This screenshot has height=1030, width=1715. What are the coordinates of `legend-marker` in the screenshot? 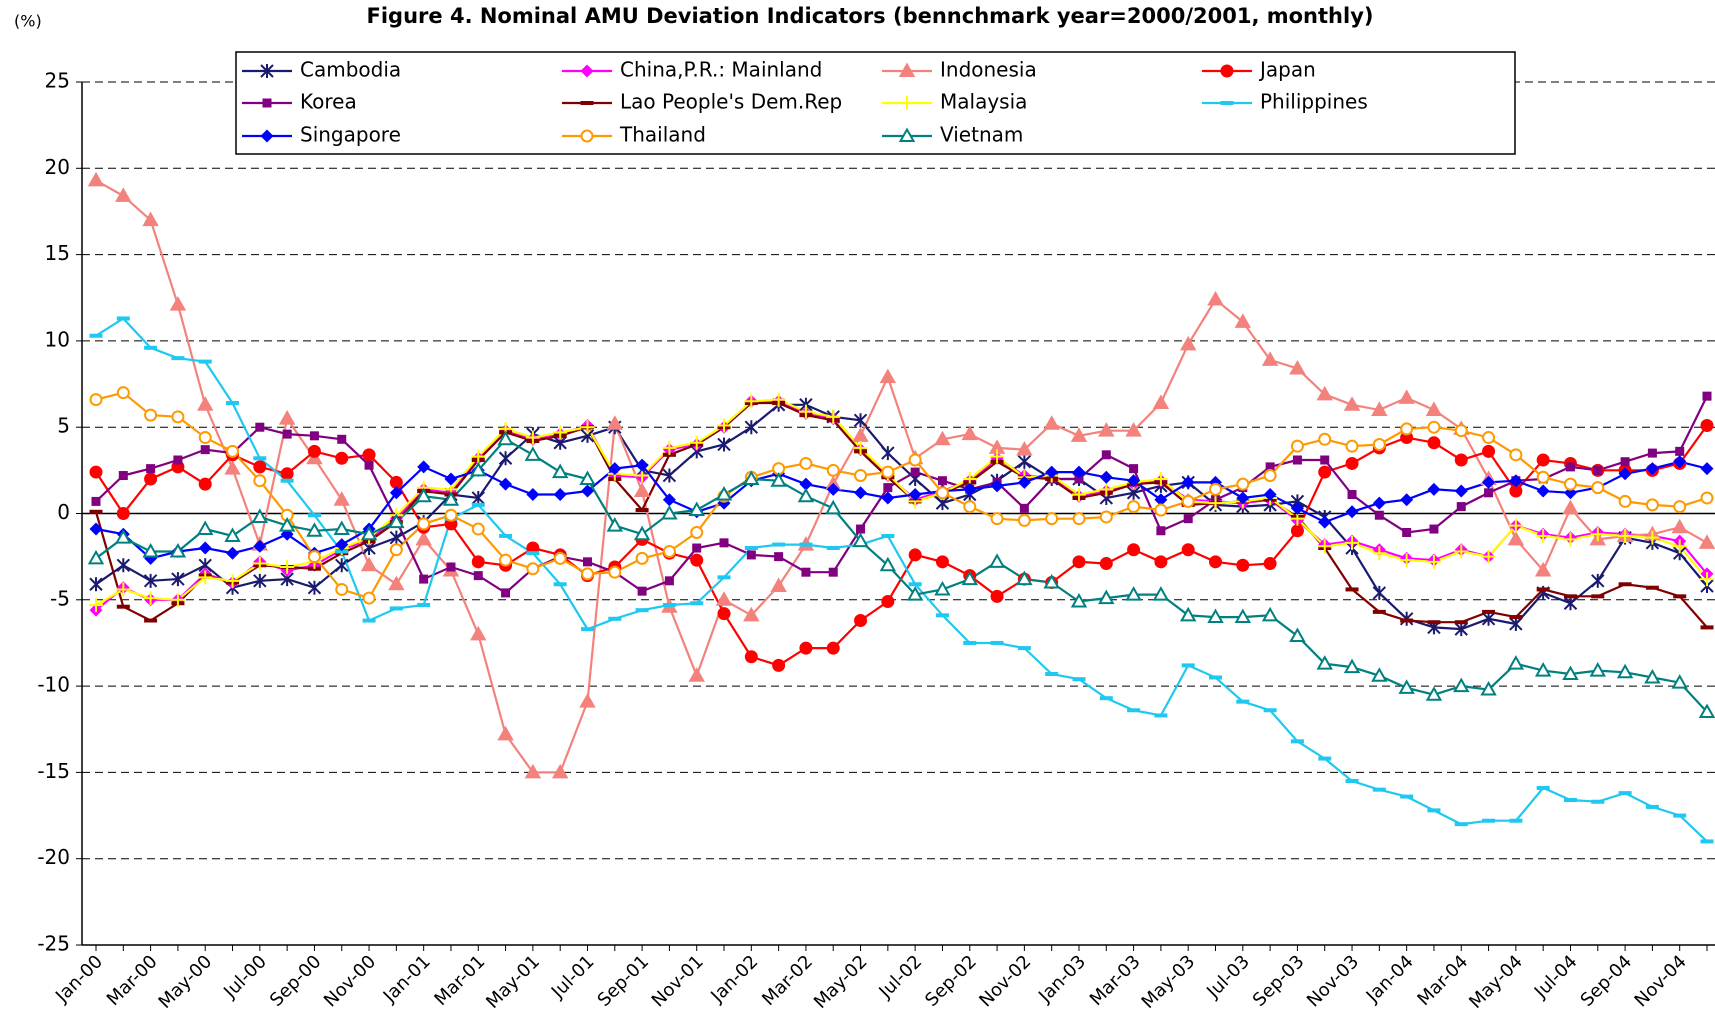 It's located at (907, 69).